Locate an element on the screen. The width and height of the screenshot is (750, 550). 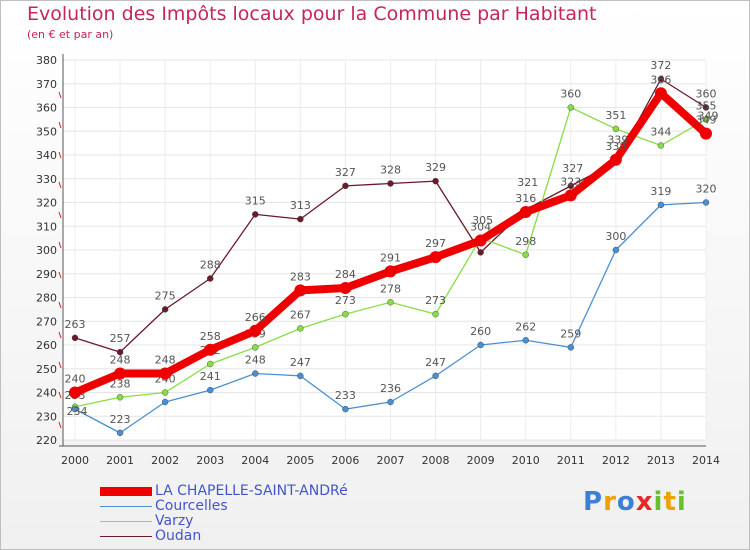
y-tick-label: 240 is located at coordinates (46, 393).